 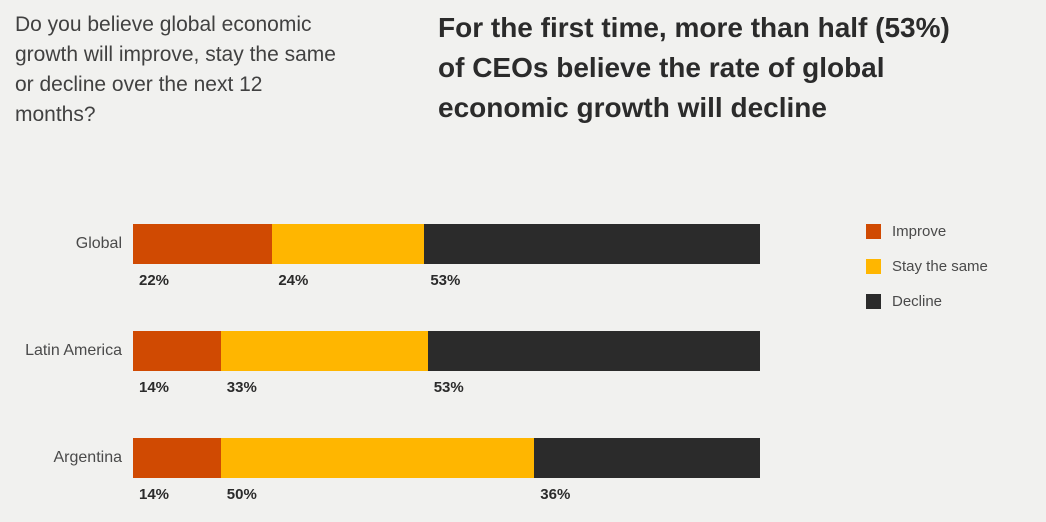 What do you see at coordinates (873, 266) in the screenshot?
I see `legend-swatch-stay-the-same` at bounding box center [873, 266].